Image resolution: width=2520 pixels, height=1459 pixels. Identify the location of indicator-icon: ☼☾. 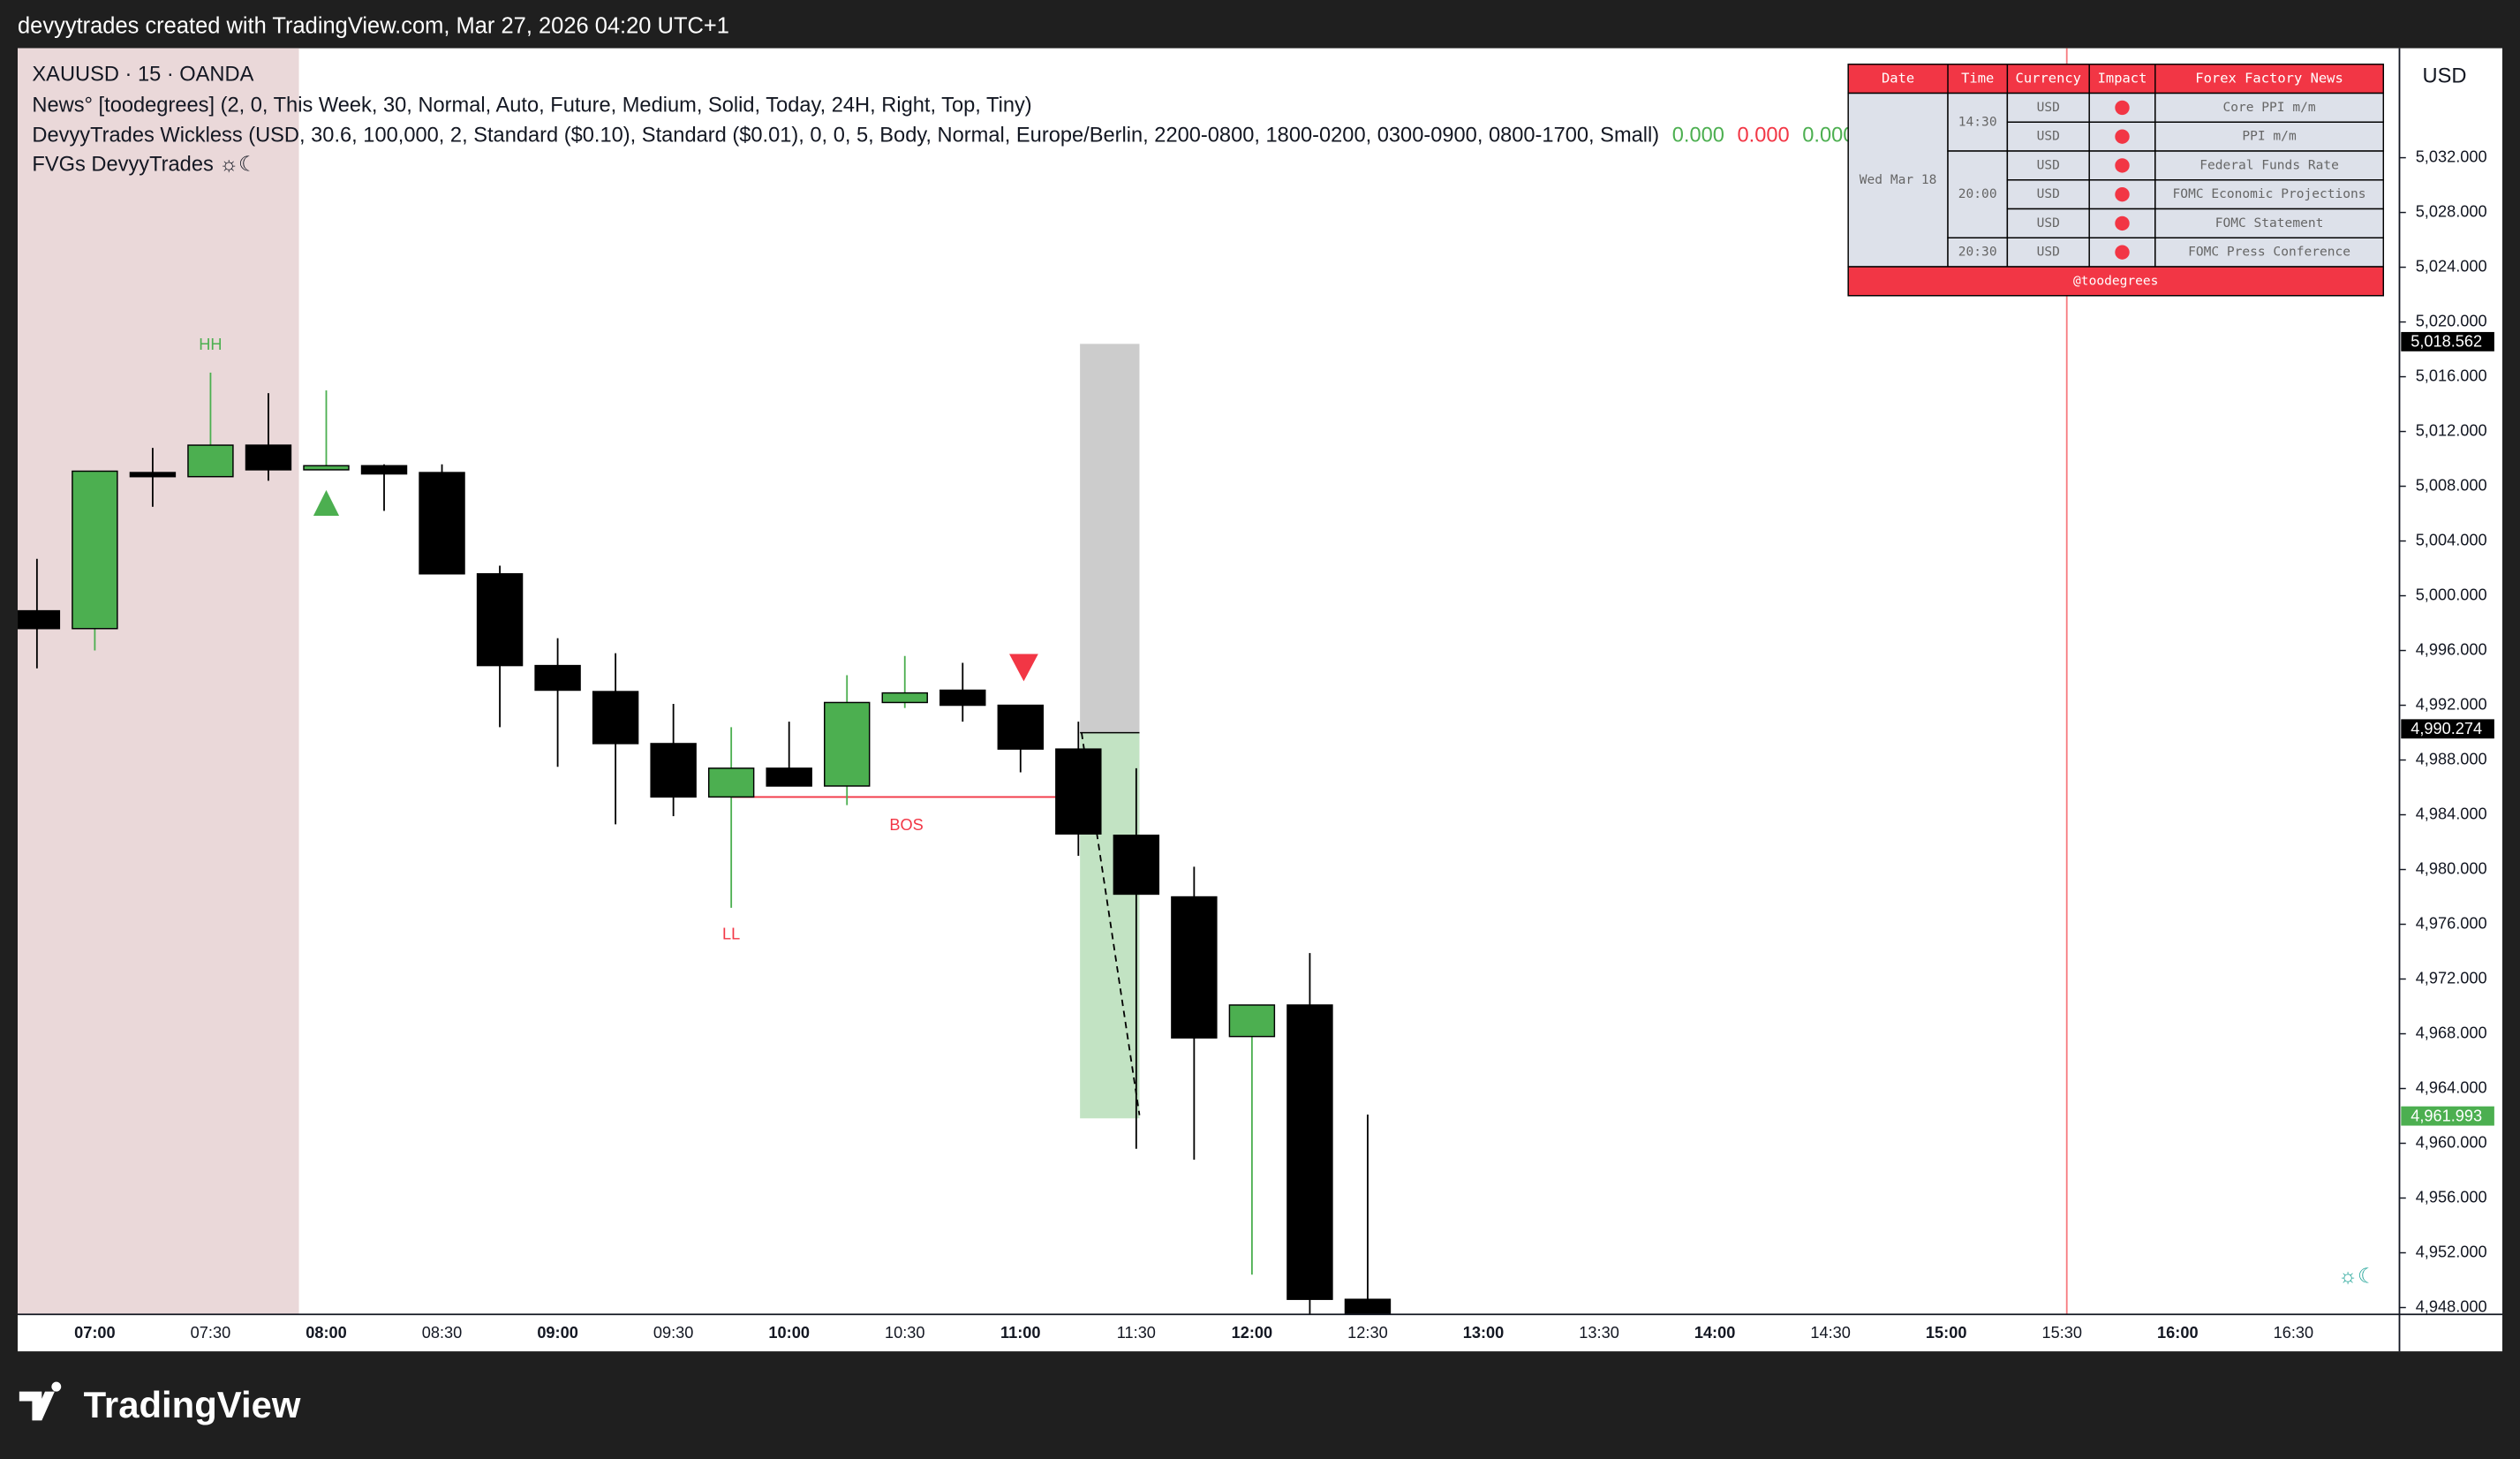
(2357, 1277).